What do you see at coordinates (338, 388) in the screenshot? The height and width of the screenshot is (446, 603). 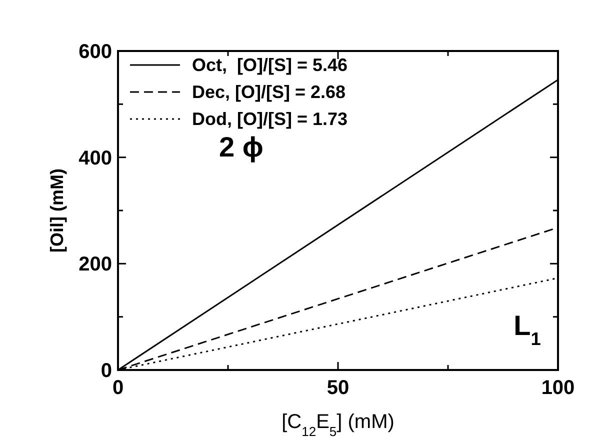 I see `x-tick-label: 50` at bounding box center [338, 388].